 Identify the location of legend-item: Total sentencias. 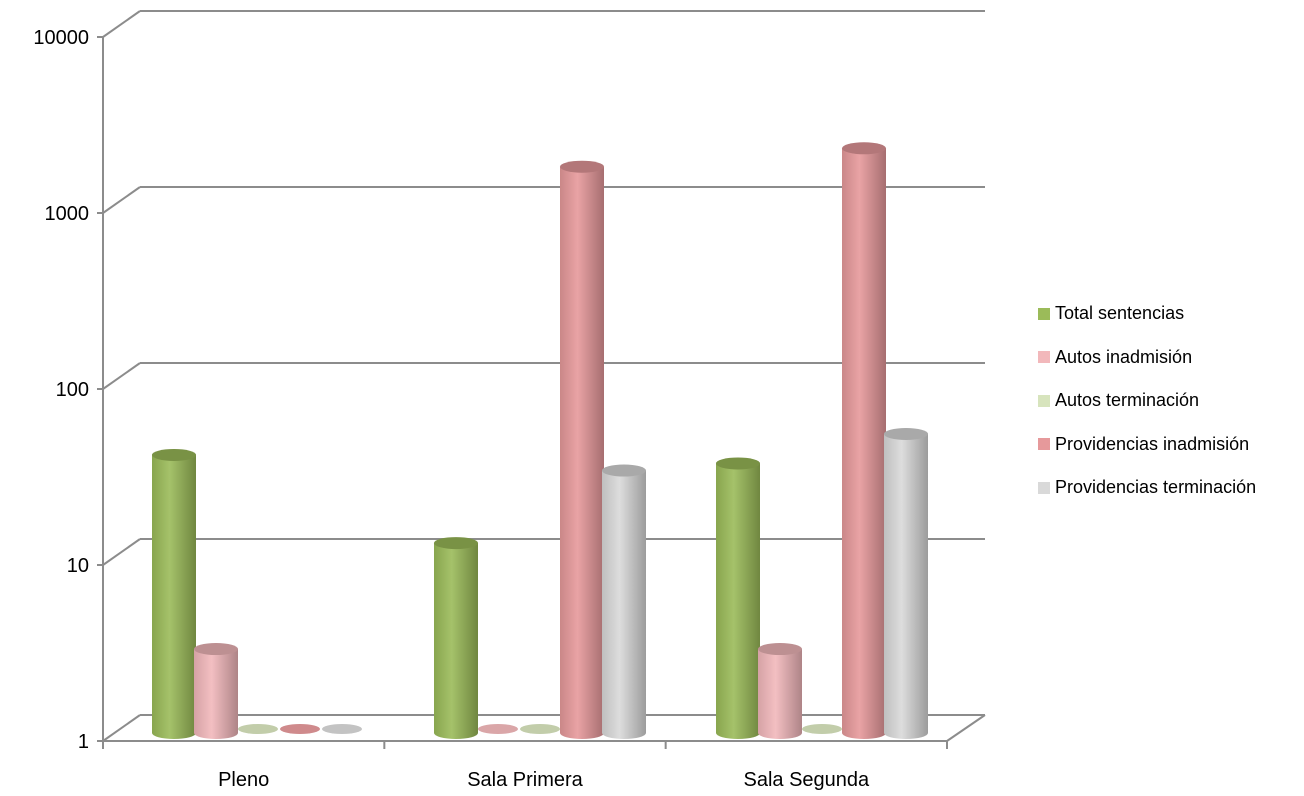
(1147, 314).